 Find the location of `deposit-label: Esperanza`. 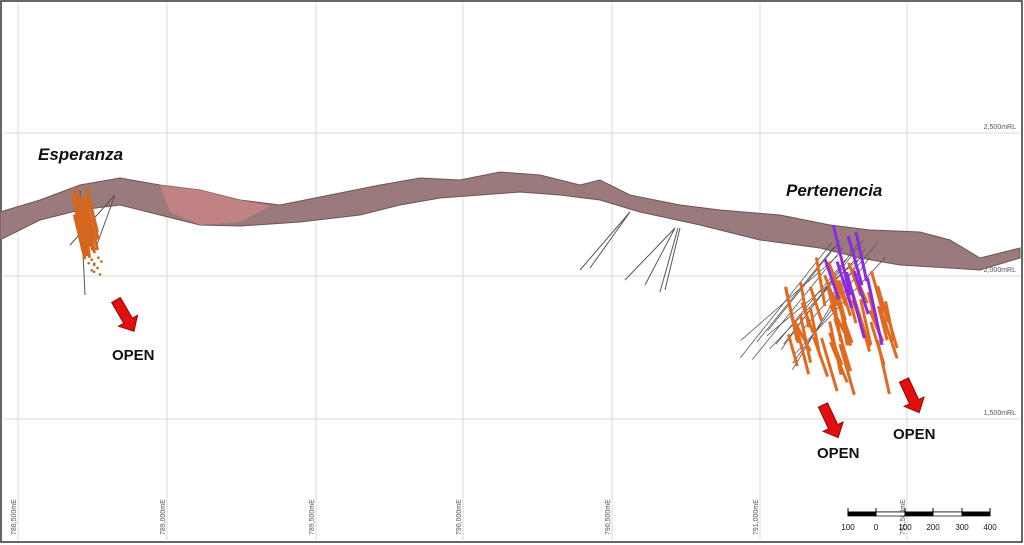

deposit-label: Esperanza is located at coordinates (80, 154).